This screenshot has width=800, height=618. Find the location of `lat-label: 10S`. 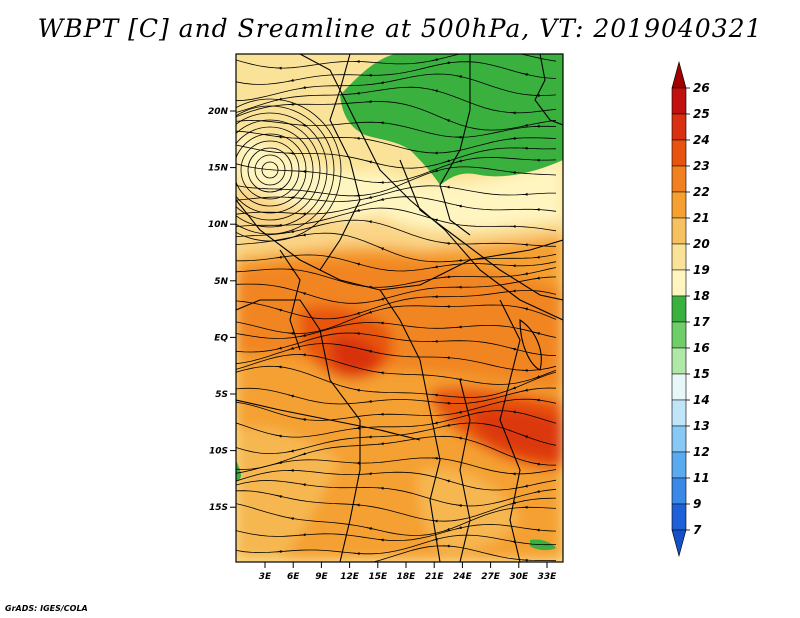

lat-label: 10S is located at coordinates (218, 452).